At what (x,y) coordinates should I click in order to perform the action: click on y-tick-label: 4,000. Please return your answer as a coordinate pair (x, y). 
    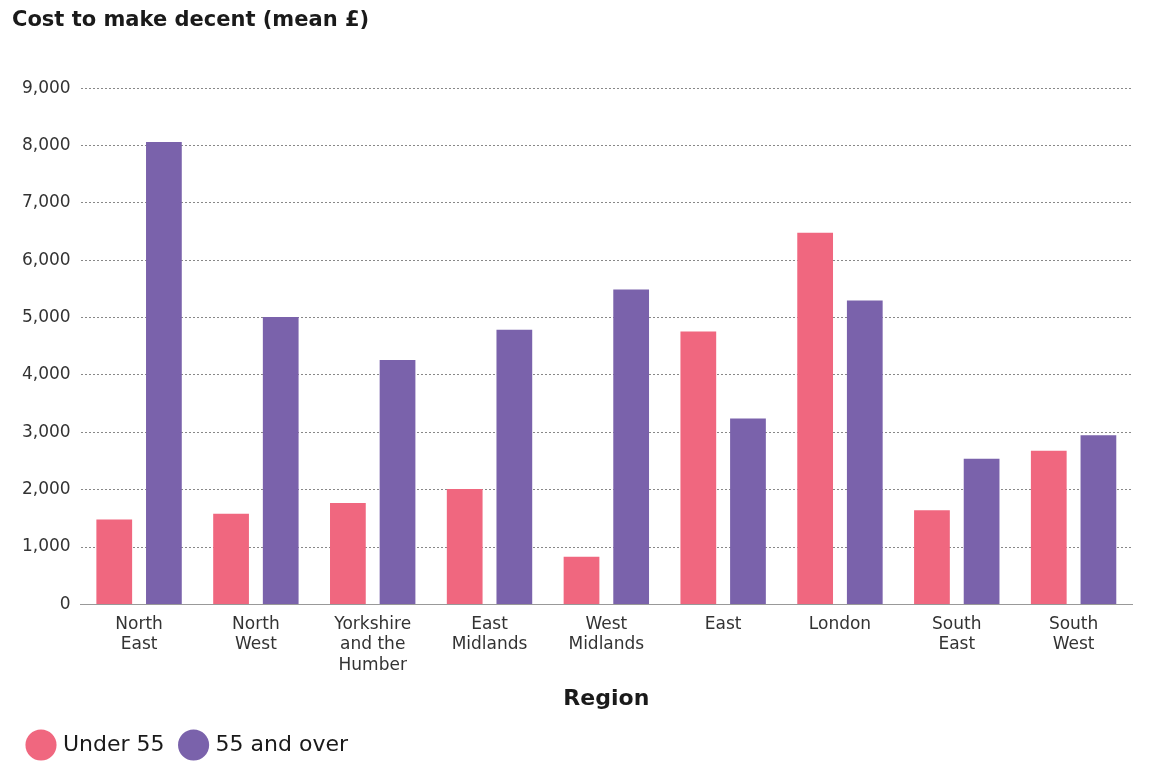
    Looking at the image, I should click on (46, 373).